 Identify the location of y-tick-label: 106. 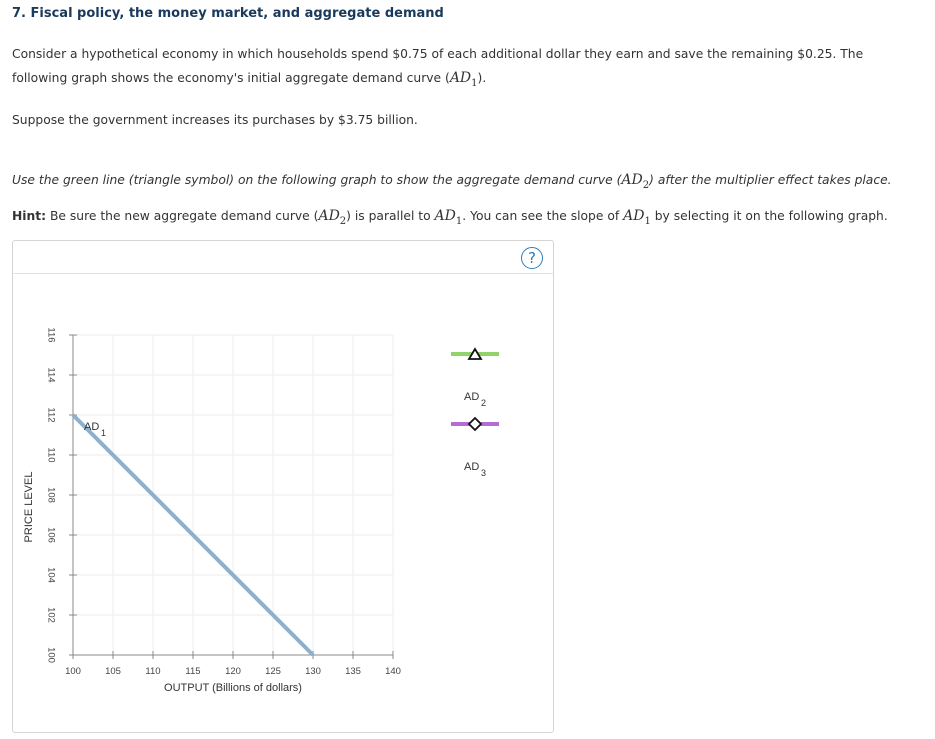
(50, 535).